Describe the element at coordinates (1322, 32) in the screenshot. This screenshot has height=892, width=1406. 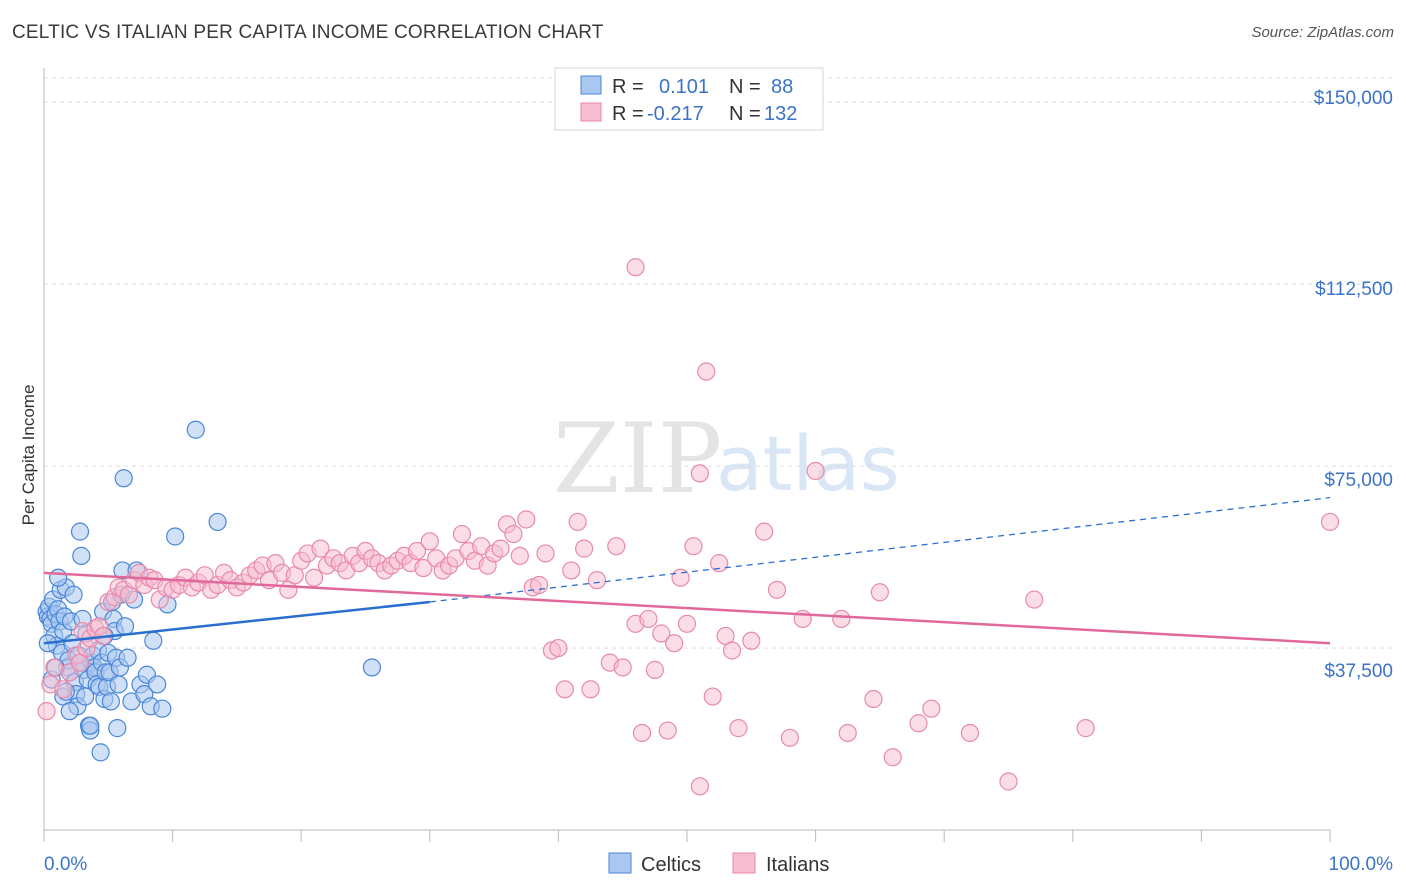
I see `chart-source: Source: ZipAtlas.com` at that location.